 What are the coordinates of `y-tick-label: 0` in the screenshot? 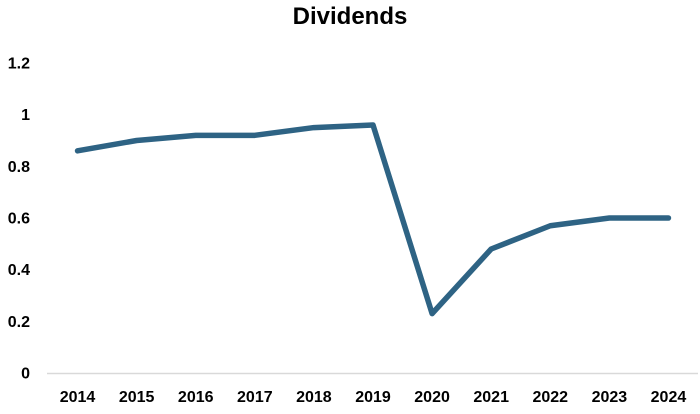 It's located at (25, 374).